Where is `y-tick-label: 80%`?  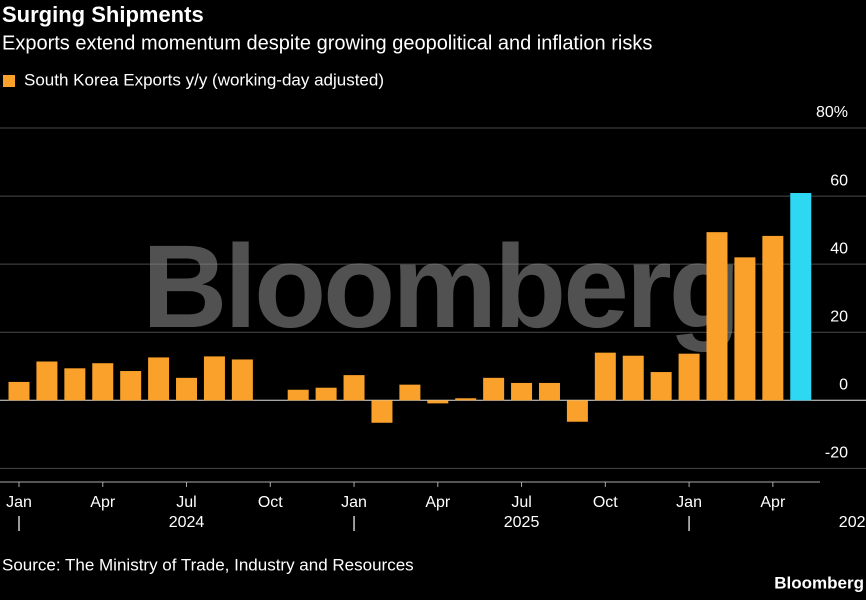
y-tick-label: 80% is located at coordinates (832, 112).